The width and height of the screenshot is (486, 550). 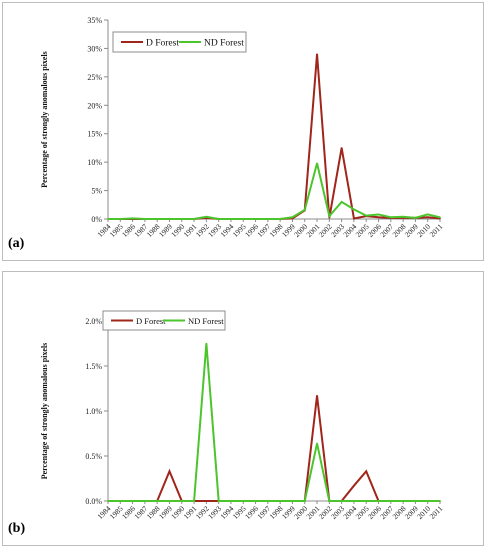 What do you see at coordinates (93, 456) in the screenshot?
I see `chart-b-y-tick-label: 0.5%` at bounding box center [93, 456].